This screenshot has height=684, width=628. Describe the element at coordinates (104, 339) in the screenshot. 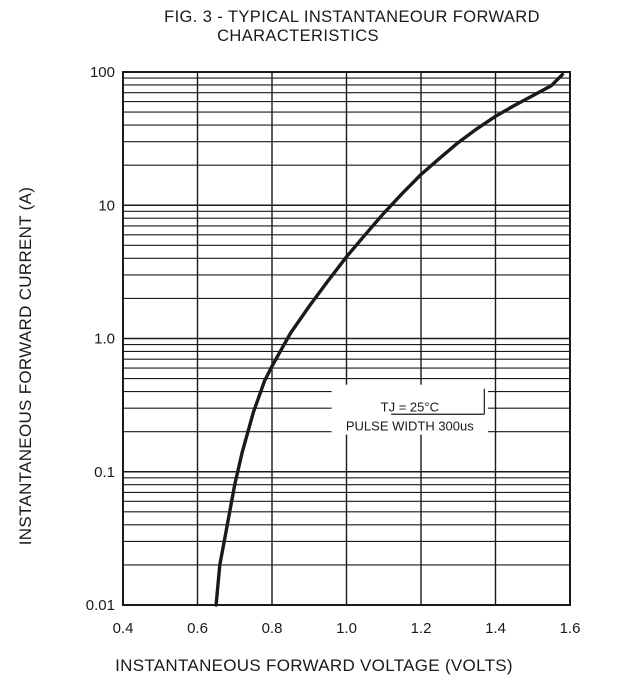

I see `y-tick-label: 1.0` at that location.